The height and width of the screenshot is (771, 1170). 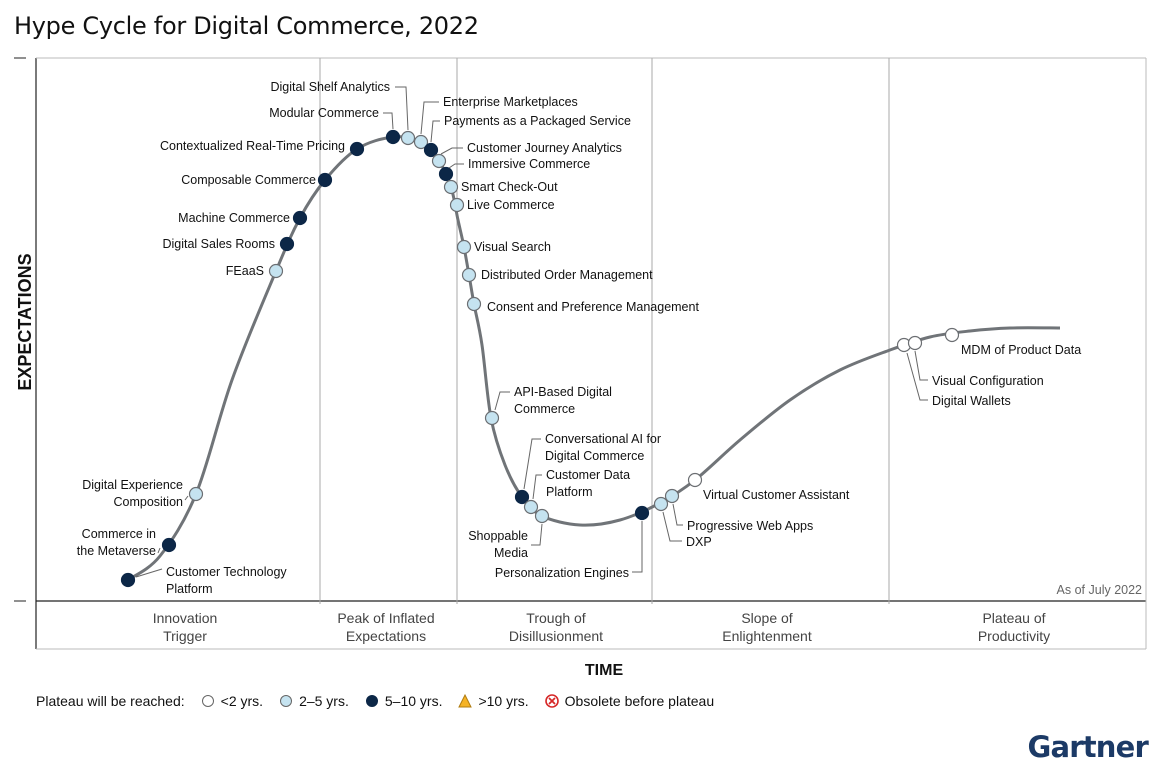 I want to click on chart-title: Hype Cycle for Digital Commerce, 2022, so click(x=246, y=26).